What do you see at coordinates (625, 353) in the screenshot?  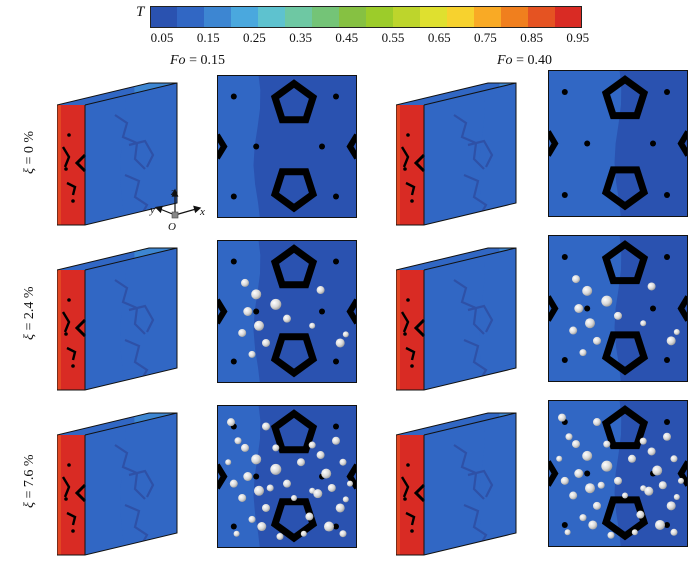 I see `obstacle-pentagon-bottom` at bounding box center [625, 353].